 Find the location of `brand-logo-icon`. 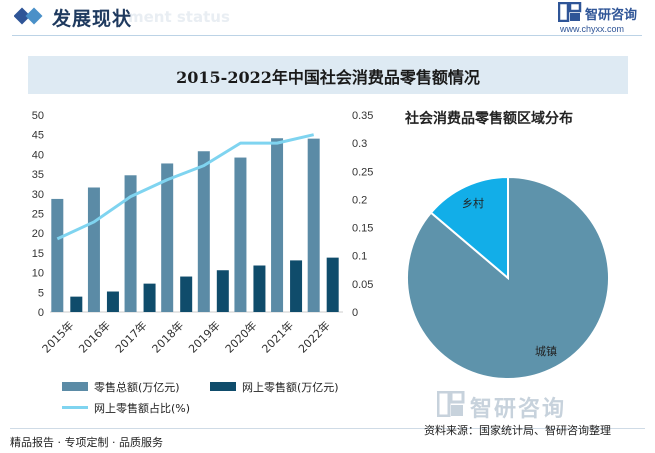

brand-logo-icon is located at coordinates (570, 12).